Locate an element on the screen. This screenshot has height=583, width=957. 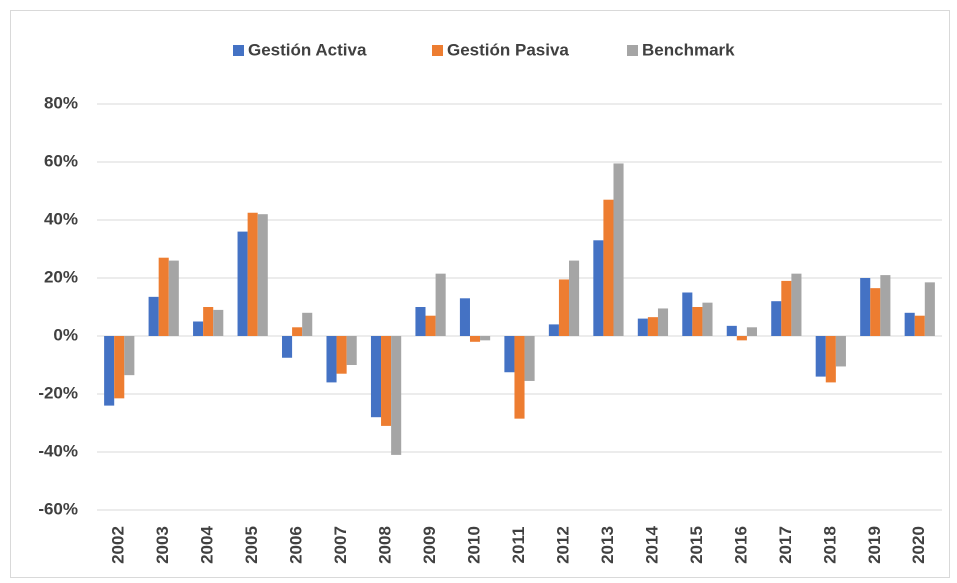
x-tick-label: 2009 is located at coordinates (429, 545).